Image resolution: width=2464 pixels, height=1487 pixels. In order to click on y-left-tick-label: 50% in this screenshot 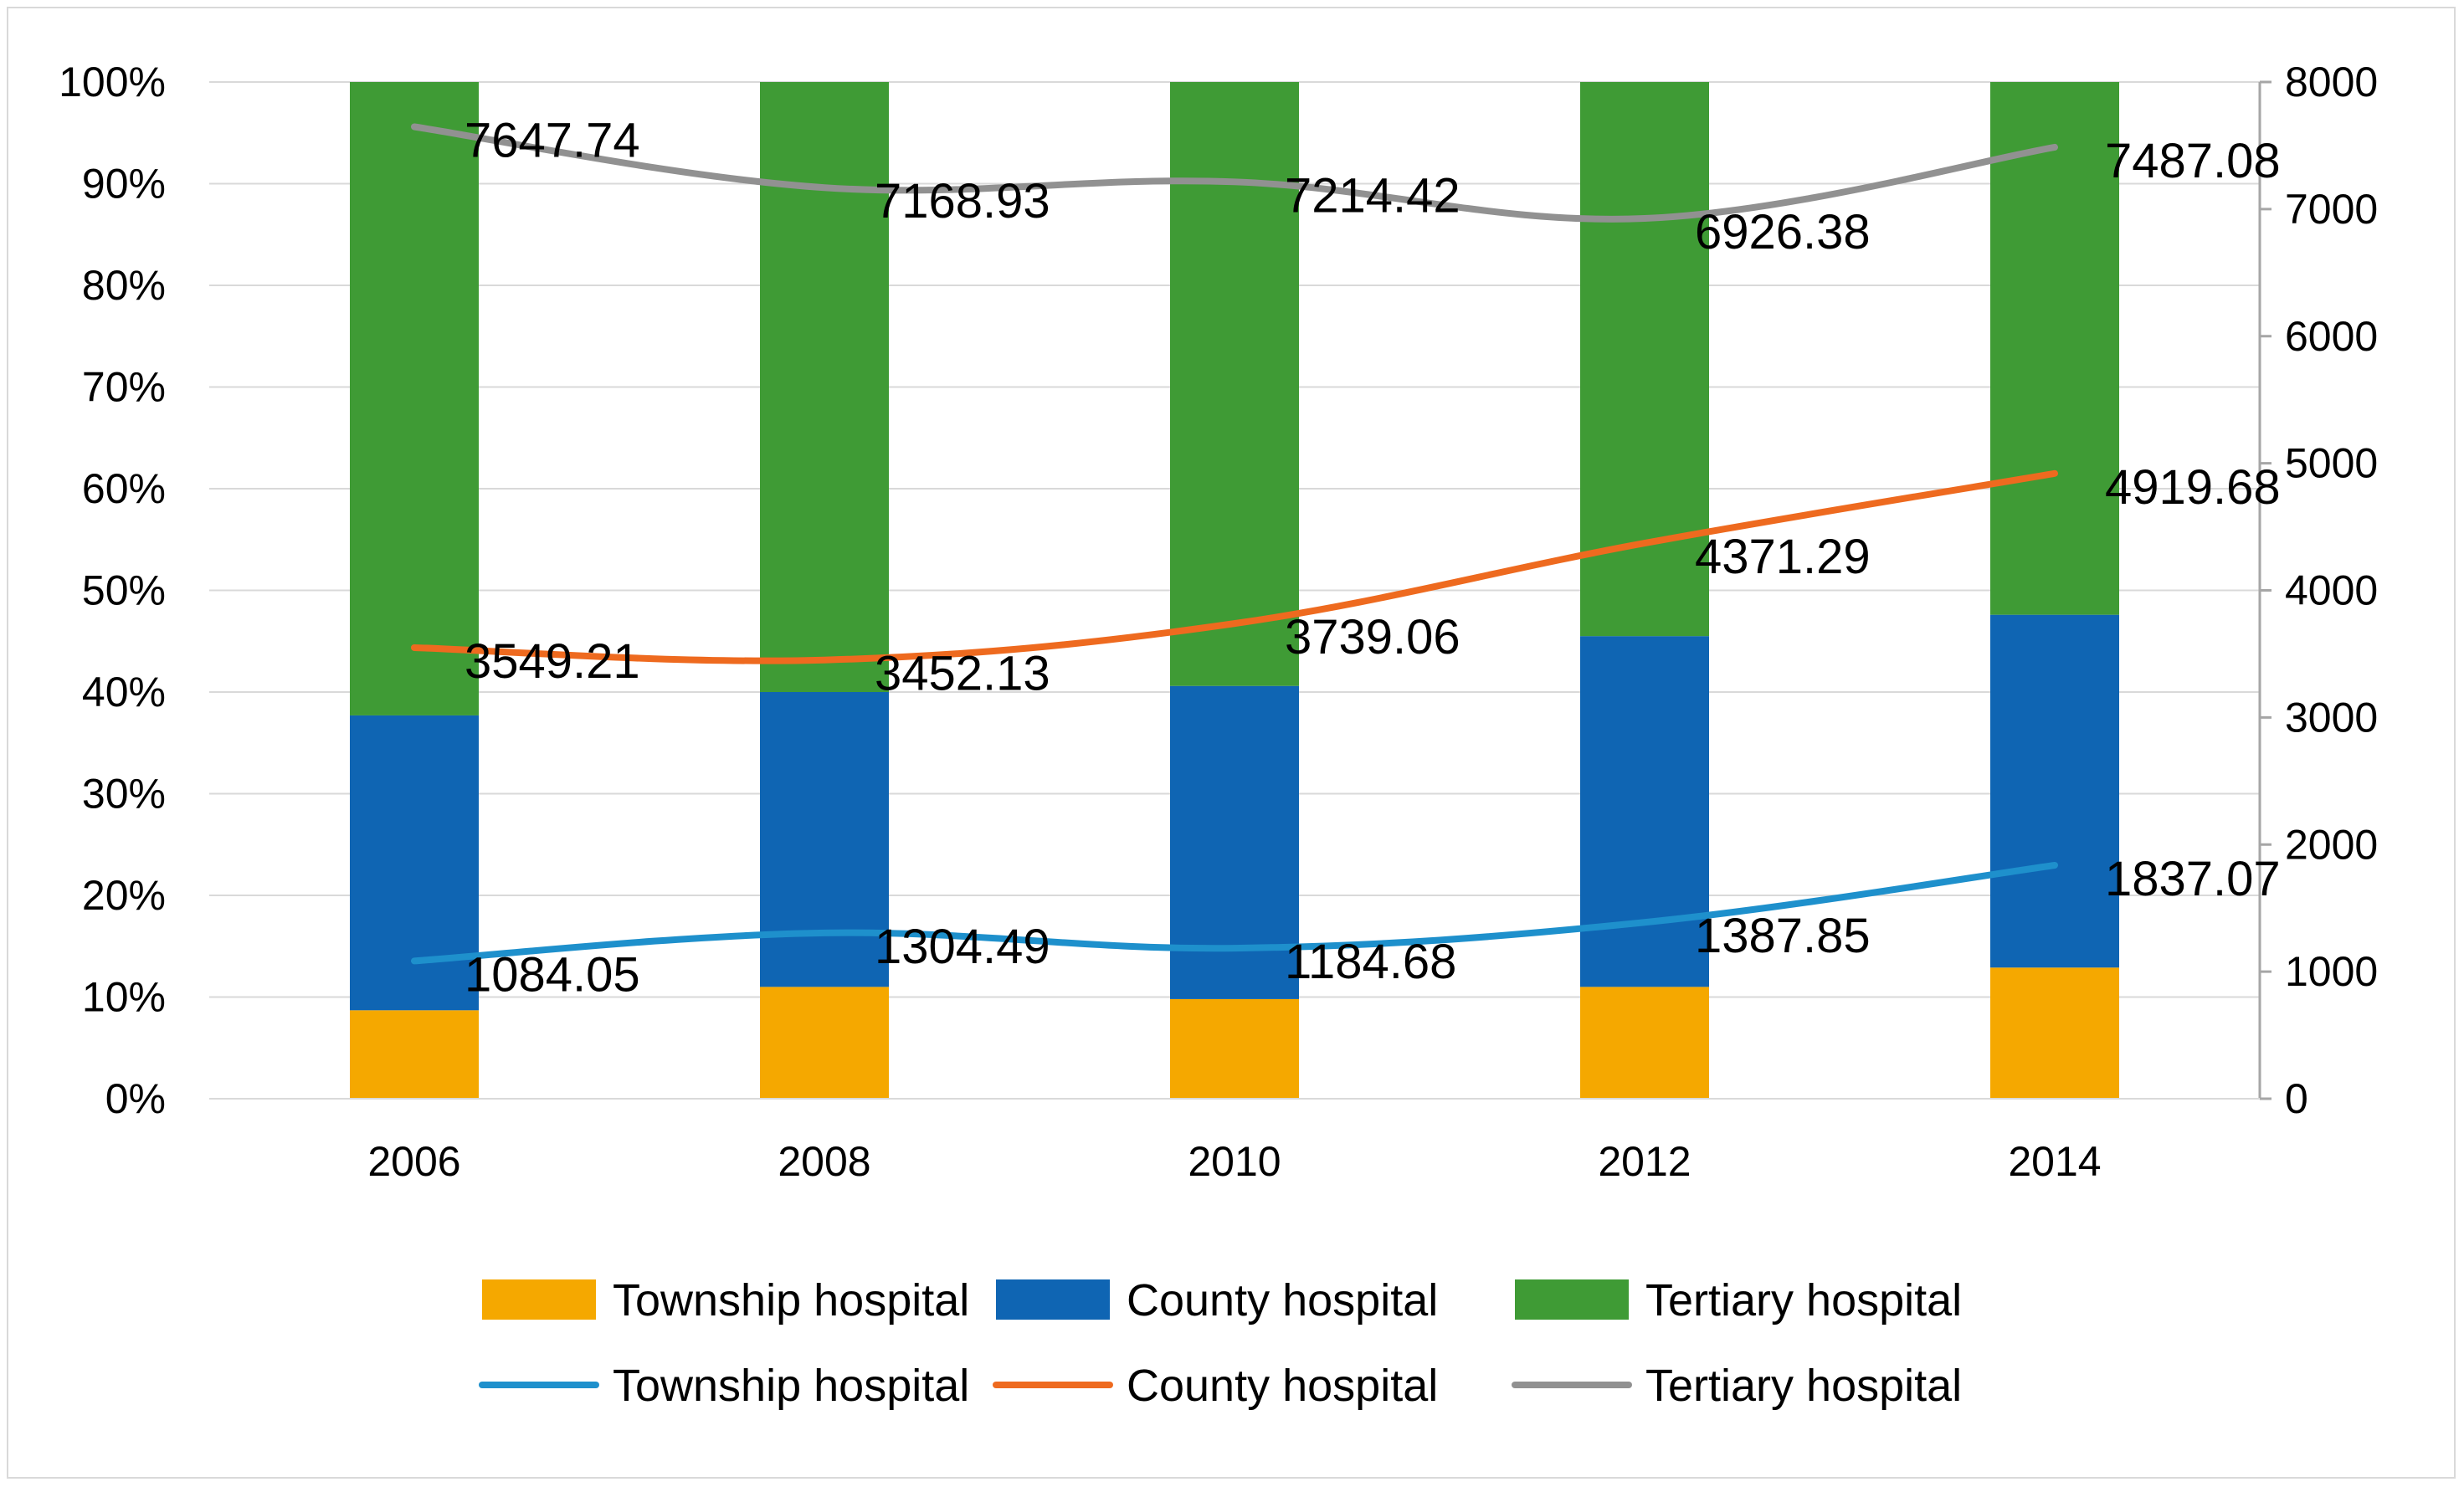, I will do `click(124, 590)`.